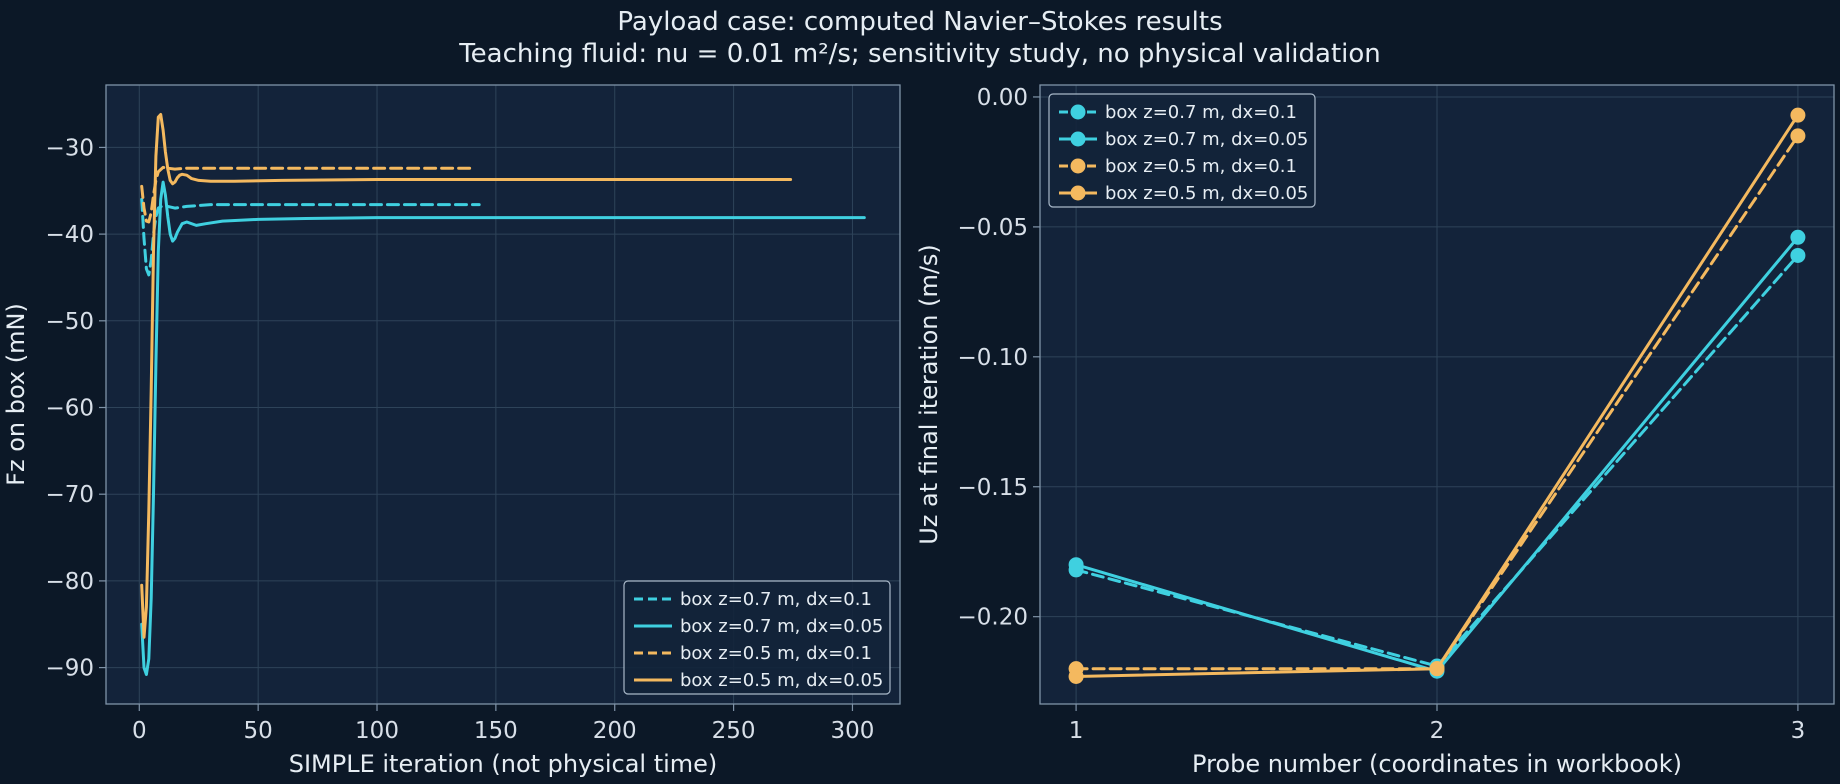 This screenshot has height=784, width=1840. Describe the element at coordinates (69, 235) in the screenshot. I see `y-tick-label: −40` at that location.